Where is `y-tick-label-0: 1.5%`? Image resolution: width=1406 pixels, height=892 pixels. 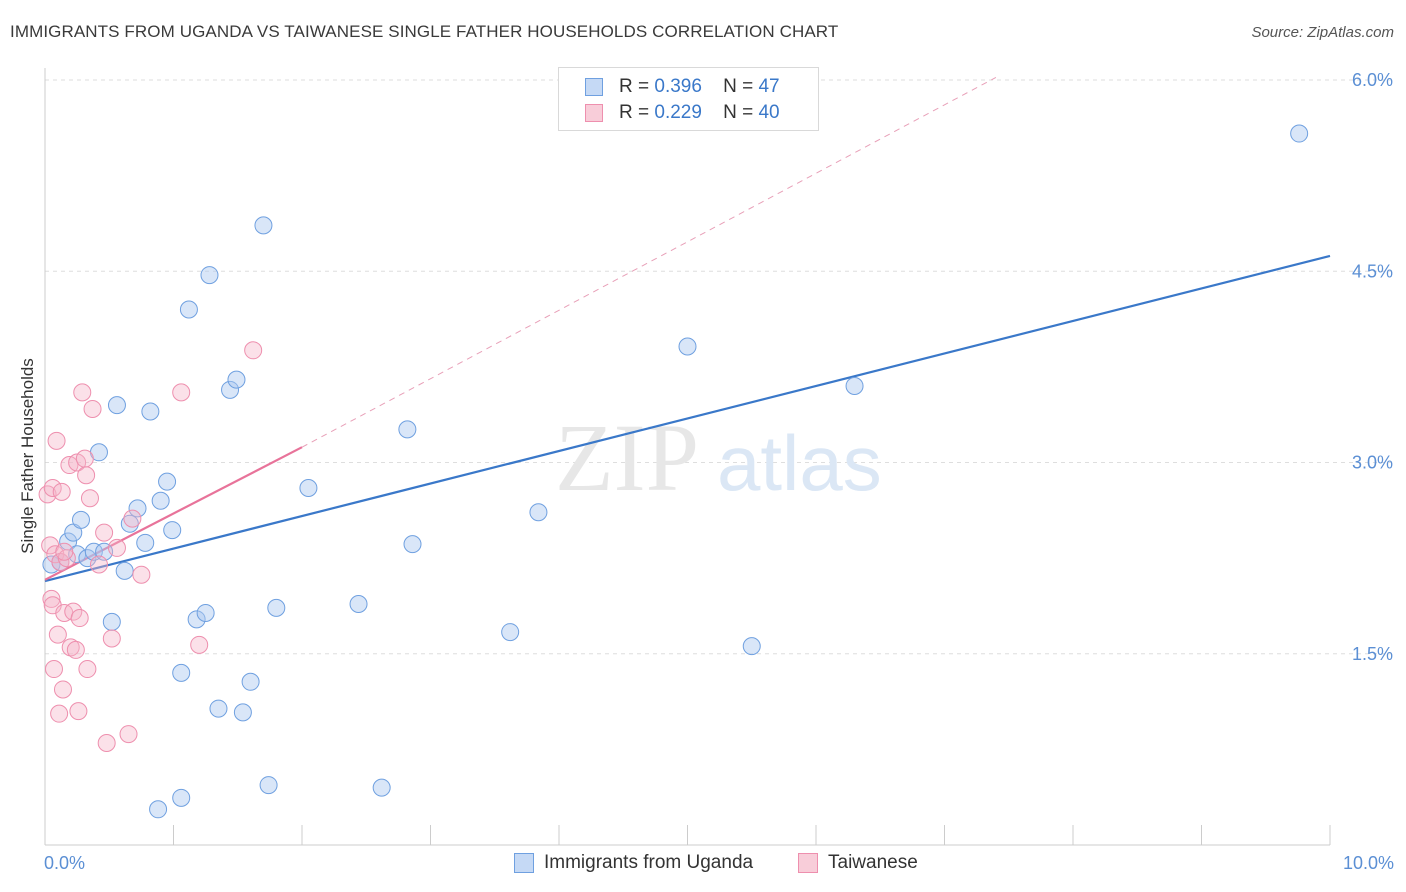
y-tick-label-0: 1.5% is located at coordinates (1372, 654).